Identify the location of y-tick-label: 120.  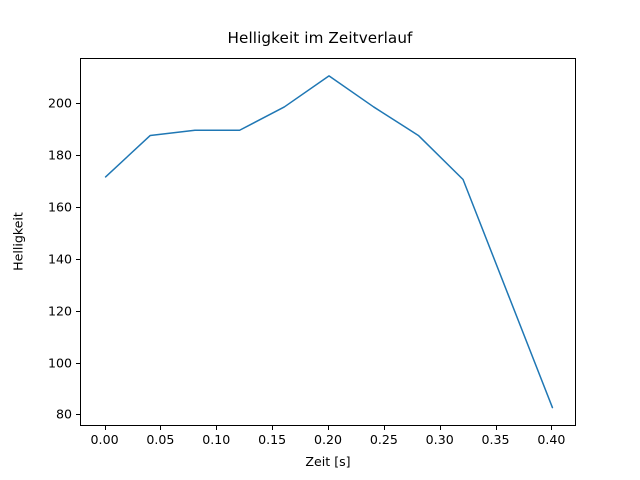
(59, 311).